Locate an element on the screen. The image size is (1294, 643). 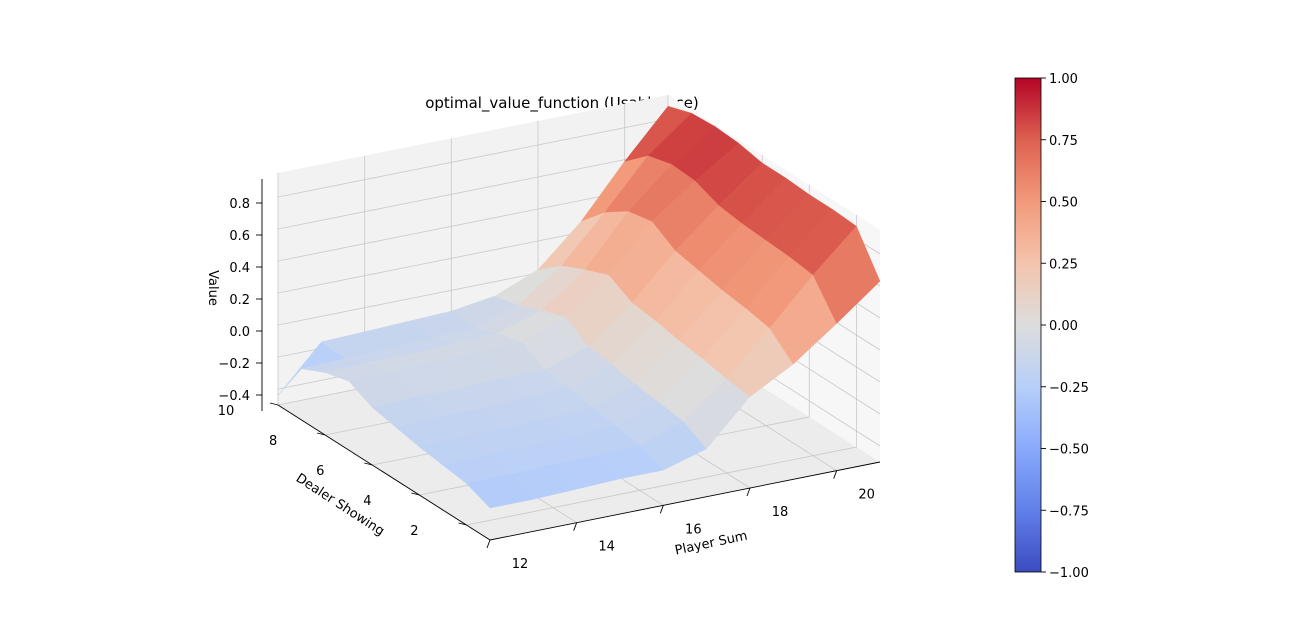
colorbar-ticks: 1.00 0.75 0.50 0.25 0.00 −0.25 −0.50 −0.75 −1.00 is located at coordinates (1065, 326).